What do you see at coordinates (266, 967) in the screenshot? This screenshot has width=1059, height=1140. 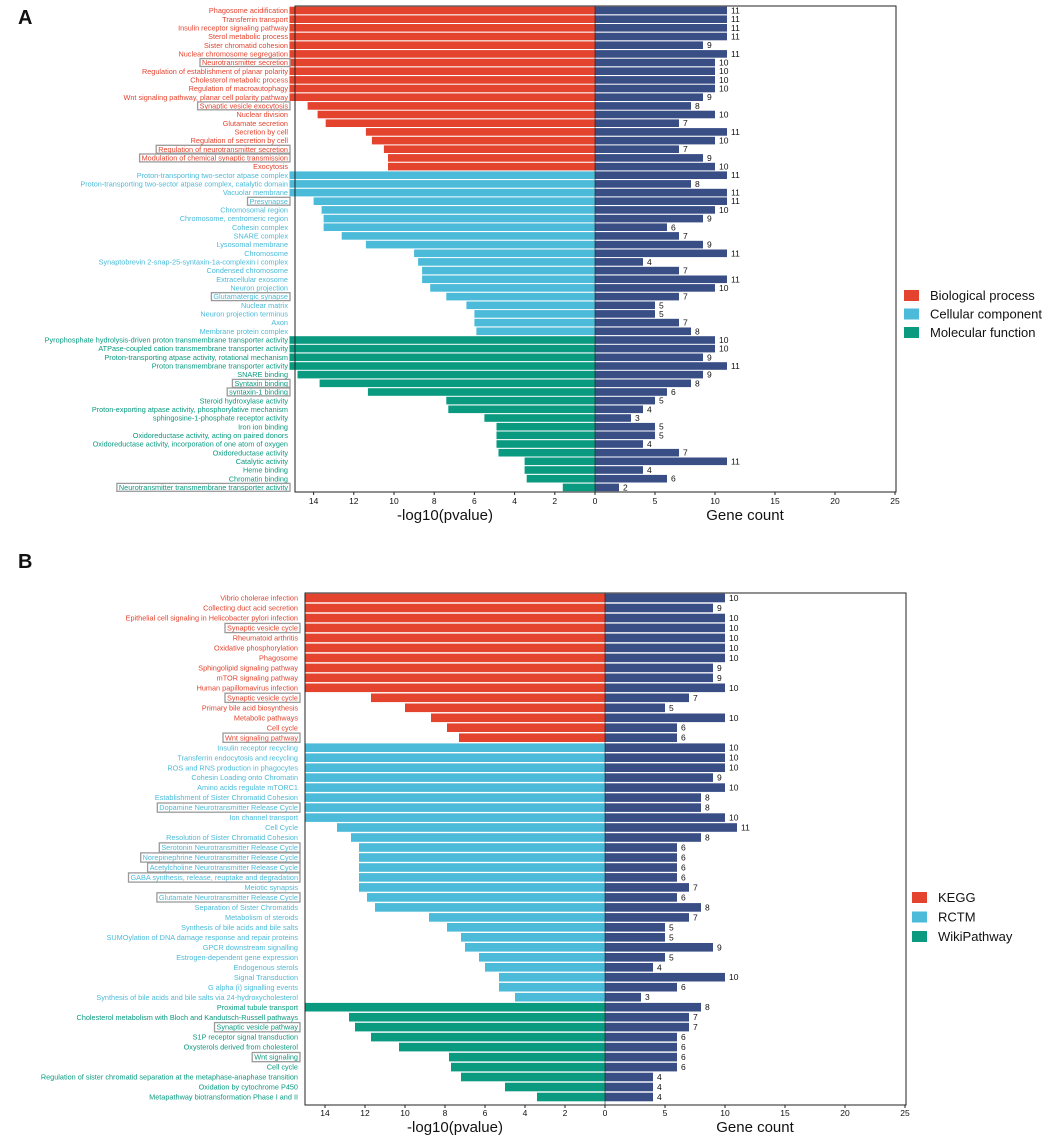 I see `term-label: Endogenous sterols` at bounding box center [266, 967].